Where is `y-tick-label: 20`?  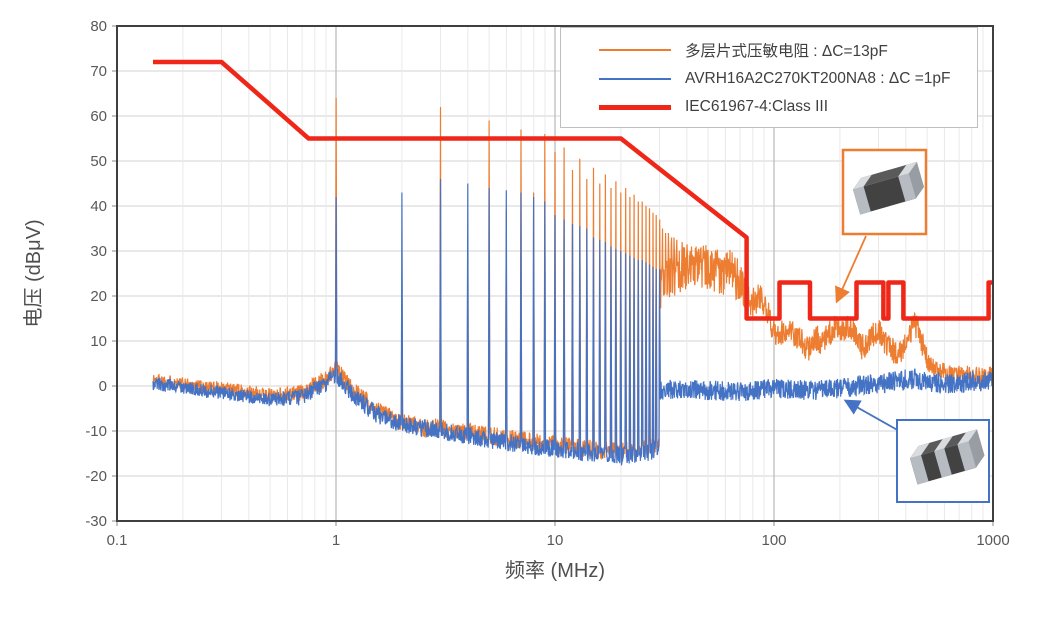
y-tick-label: 20 is located at coordinates (98, 296).